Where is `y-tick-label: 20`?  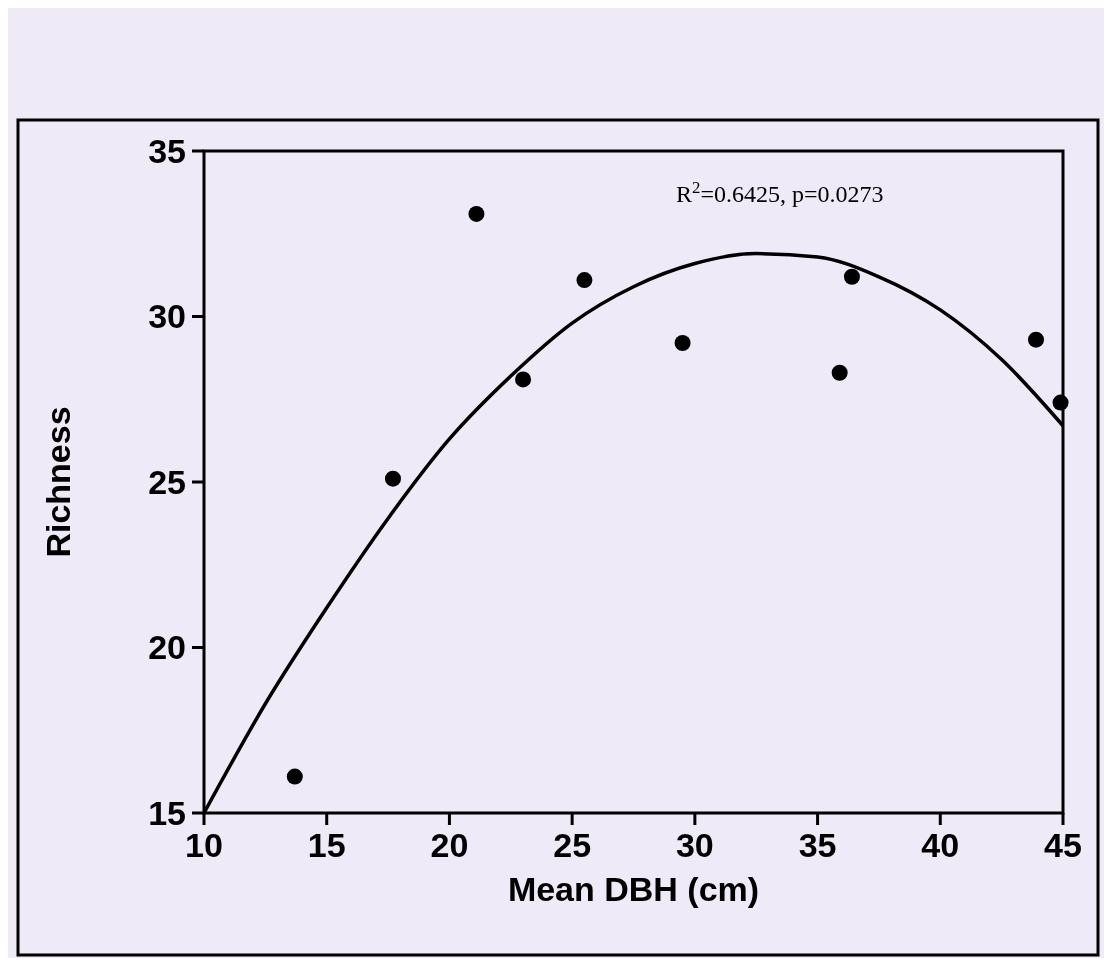
y-tick-label: 20 is located at coordinates (167, 647).